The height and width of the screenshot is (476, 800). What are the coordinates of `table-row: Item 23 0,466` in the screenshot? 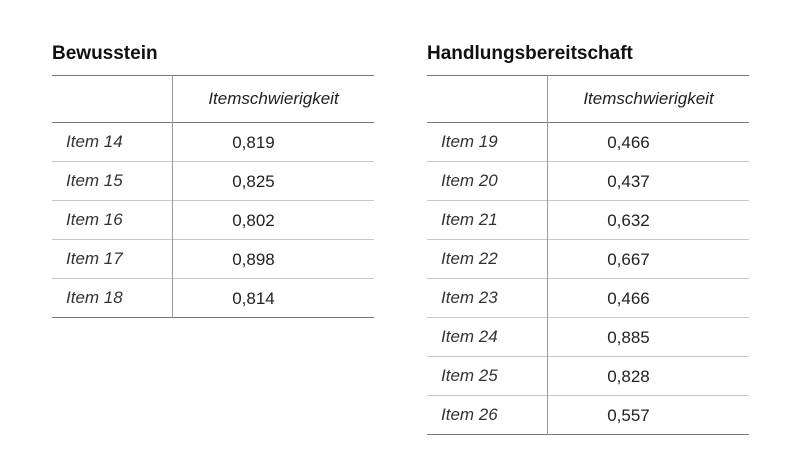 It's located at (588, 298).